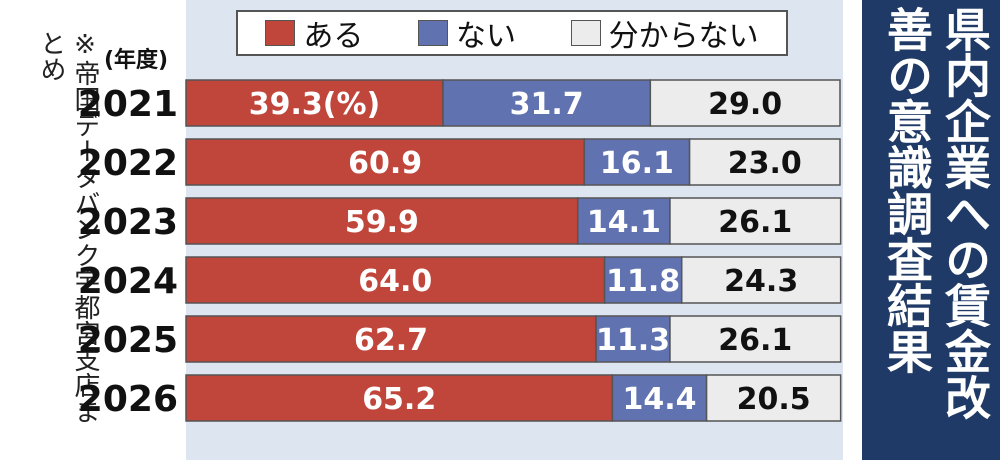 The image size is (1000, 460). What do you see at coordinates (624, 222) in the screenshot?
I see `value-label-nai-2023: 14.1` at bounding box center [624, 222].